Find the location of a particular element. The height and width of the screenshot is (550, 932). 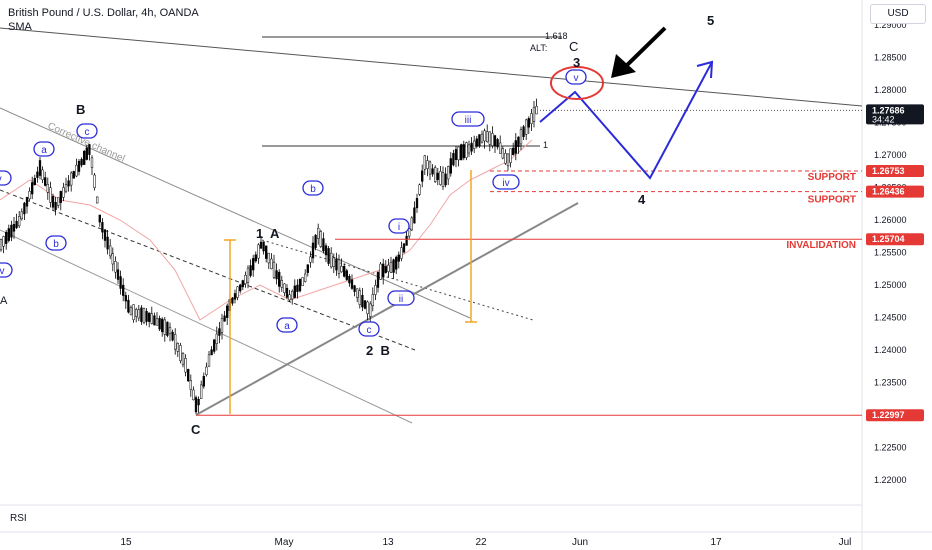

svg-text: v is located at coordinates (2, 271).